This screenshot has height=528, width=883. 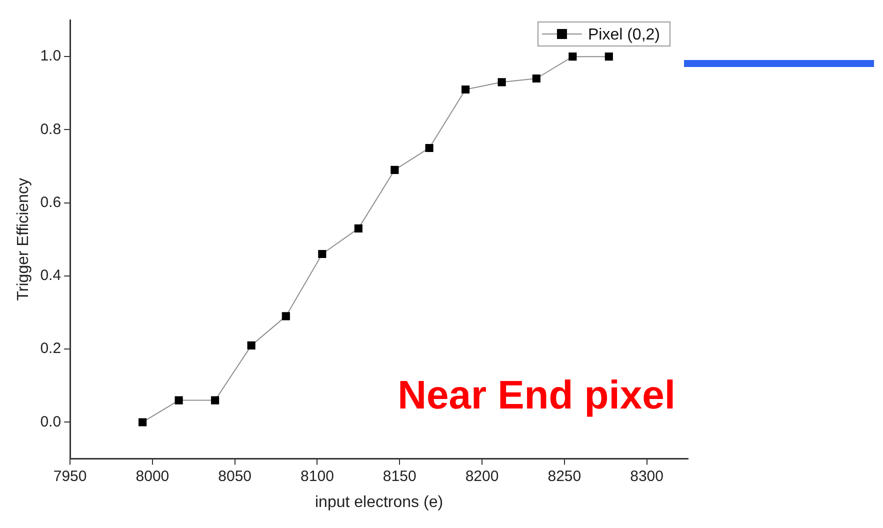 What do you see at coordinates (565, 476) in the screenshot?
I see `x-tick-label: 8250` at bounding box center [565, 476].